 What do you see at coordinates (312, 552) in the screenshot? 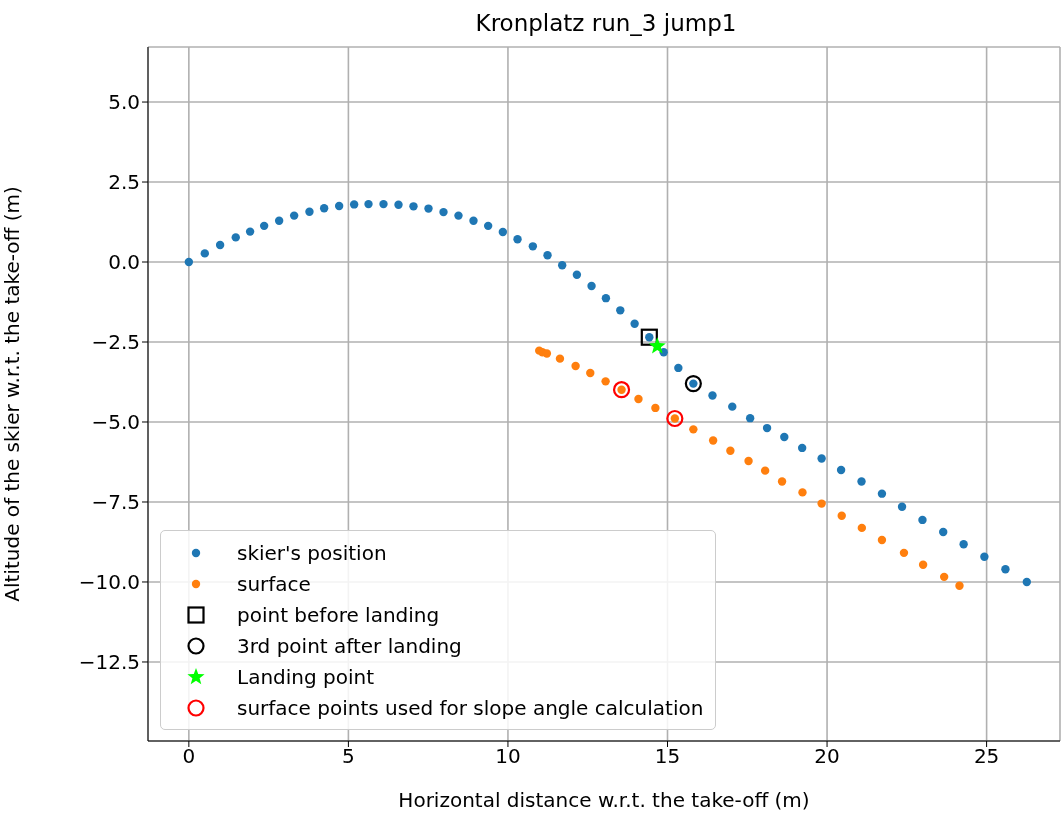
I see `legend-label: skier's position` at bounding box center [312, 552].